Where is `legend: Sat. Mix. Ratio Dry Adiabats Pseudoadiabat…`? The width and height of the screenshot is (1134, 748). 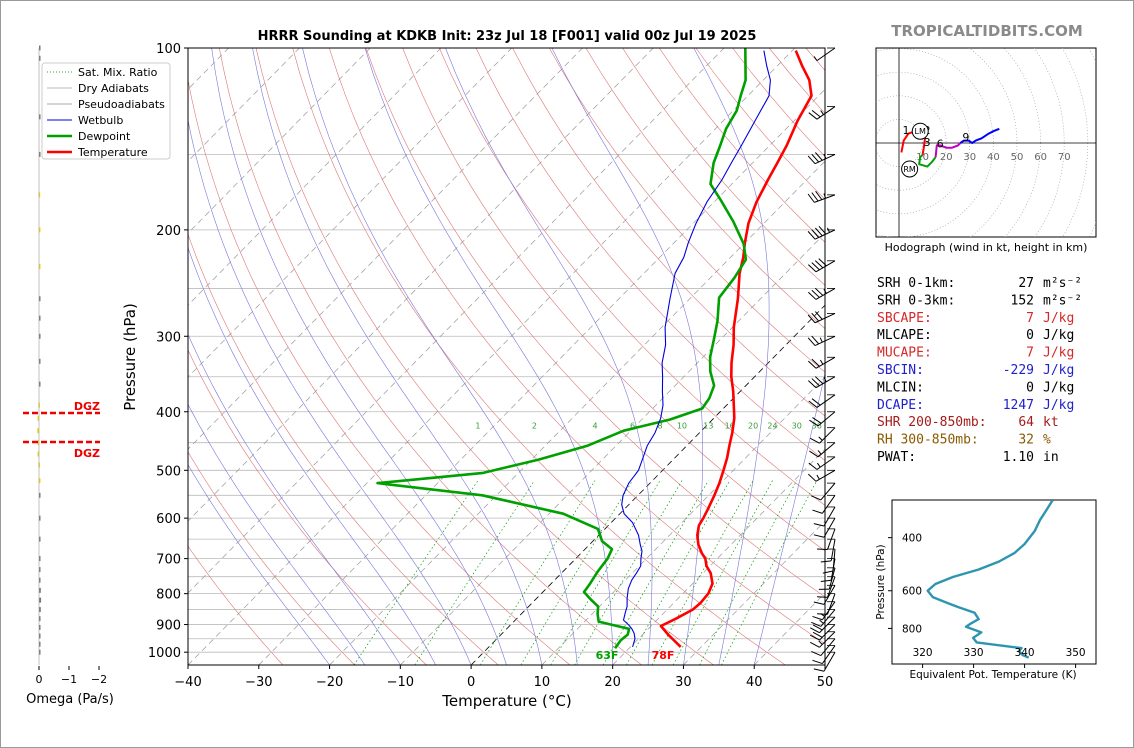
legend: Sat. Mix. Ratio Dry Adiabats Pseudoadiabat… is located at coordinates (106, 111).